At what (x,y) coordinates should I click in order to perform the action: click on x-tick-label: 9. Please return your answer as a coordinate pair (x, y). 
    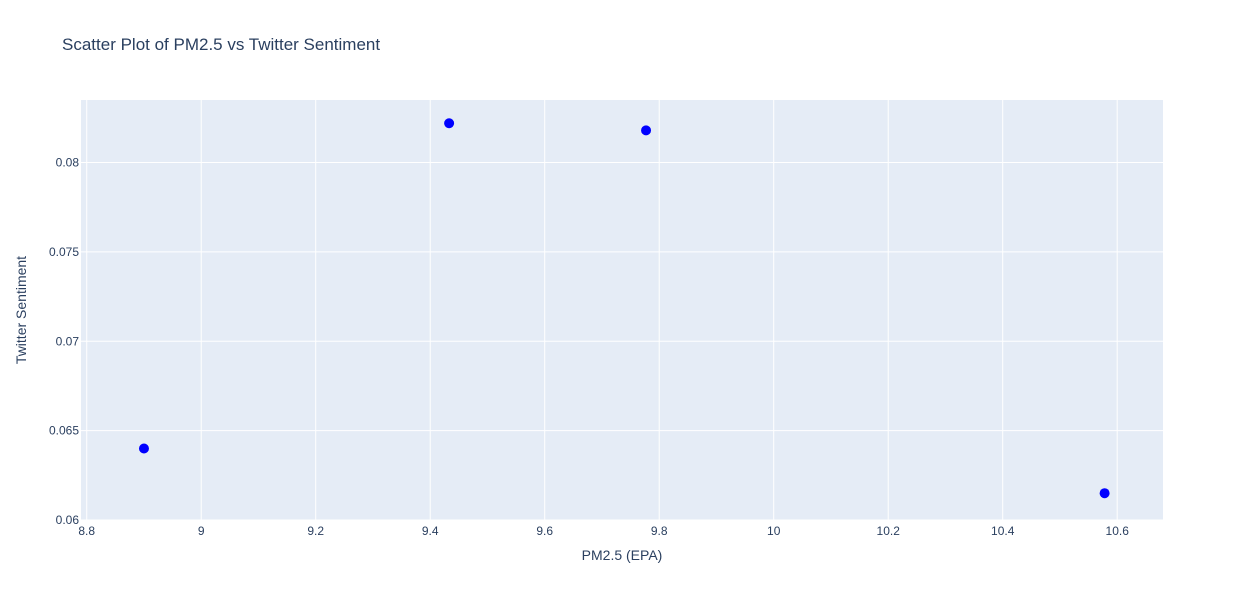
    Looking at the image, I should click on (201, 531).